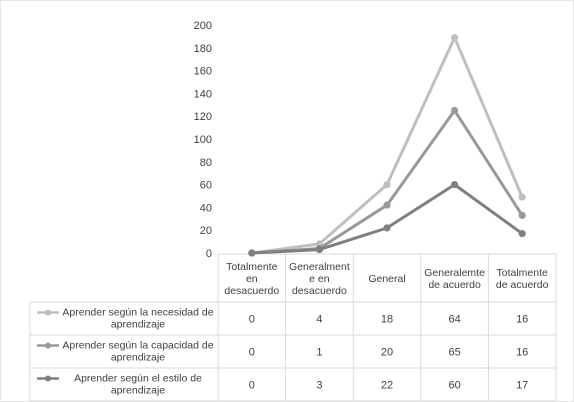  Describe the element at coordinates (387, 320) in the screenshot. I see `table-value: 18` at that location.